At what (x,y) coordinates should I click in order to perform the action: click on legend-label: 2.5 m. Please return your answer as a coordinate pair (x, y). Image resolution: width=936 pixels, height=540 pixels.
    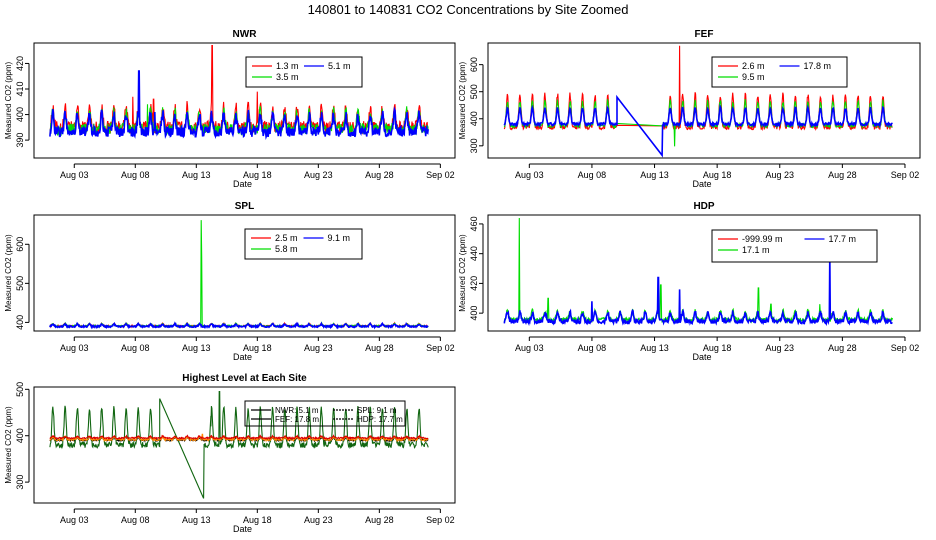
    Looking at the image, I should click on (286, 238).